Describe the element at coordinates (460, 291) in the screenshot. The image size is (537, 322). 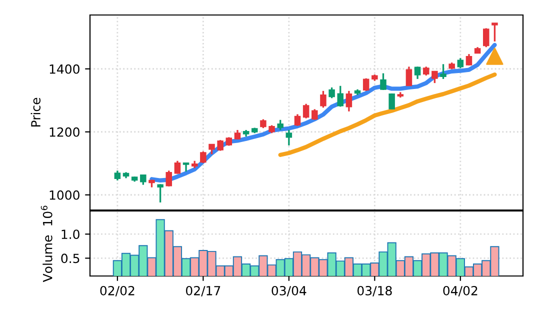
I see `x-tick-label: 04/02` at that location.